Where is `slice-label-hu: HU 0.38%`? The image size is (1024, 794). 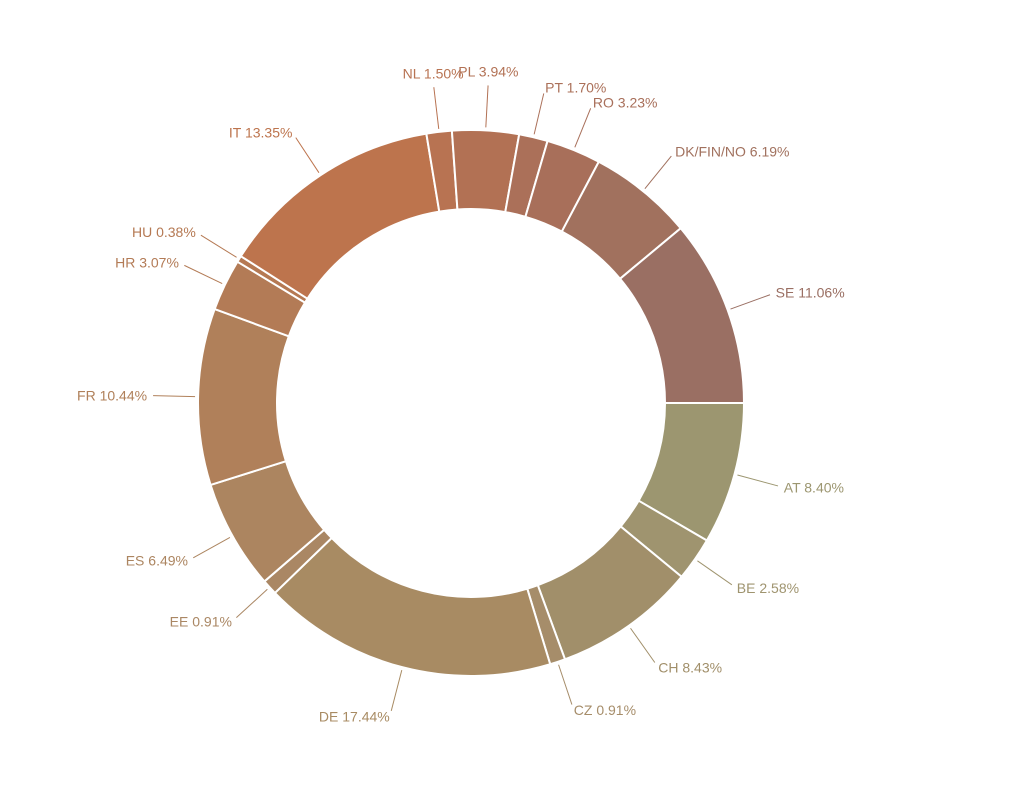 slice-label-hu: HU 0.38% is located at coordinates (164, 232).